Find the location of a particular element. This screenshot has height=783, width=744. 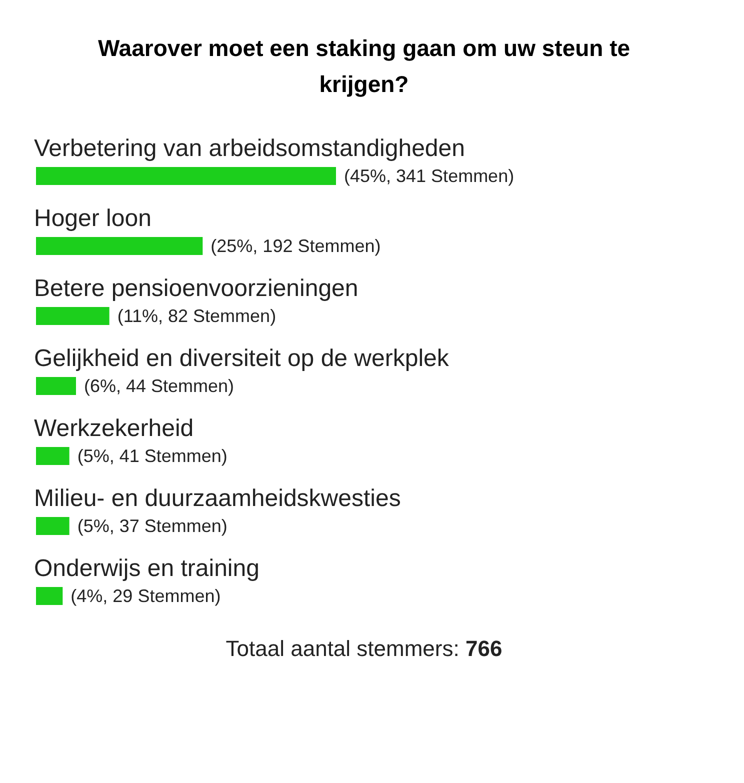

chart-title: Waarover moet een staking gaan om uw steun te krijgen? is located at coordinates (364, 66).